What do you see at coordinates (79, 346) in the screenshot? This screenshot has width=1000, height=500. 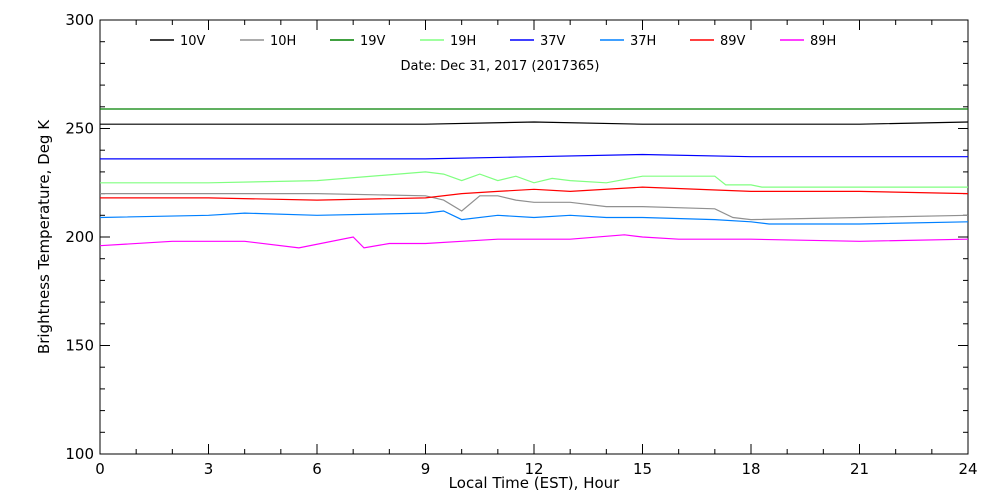 I see `y-tick-label: 150` at bounding box center [79, 346].